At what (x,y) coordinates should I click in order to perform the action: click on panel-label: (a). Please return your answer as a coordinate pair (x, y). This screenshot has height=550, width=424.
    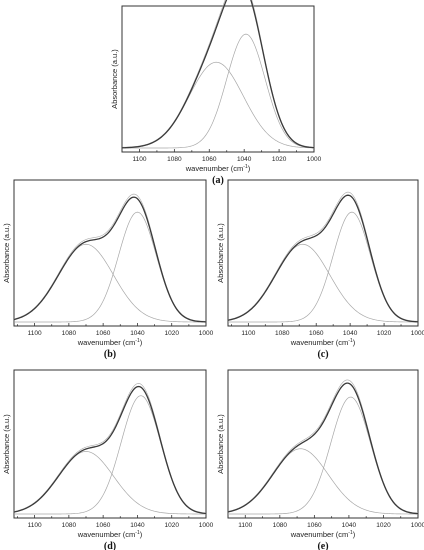
    Looking at the image, I should click on (218, 180).